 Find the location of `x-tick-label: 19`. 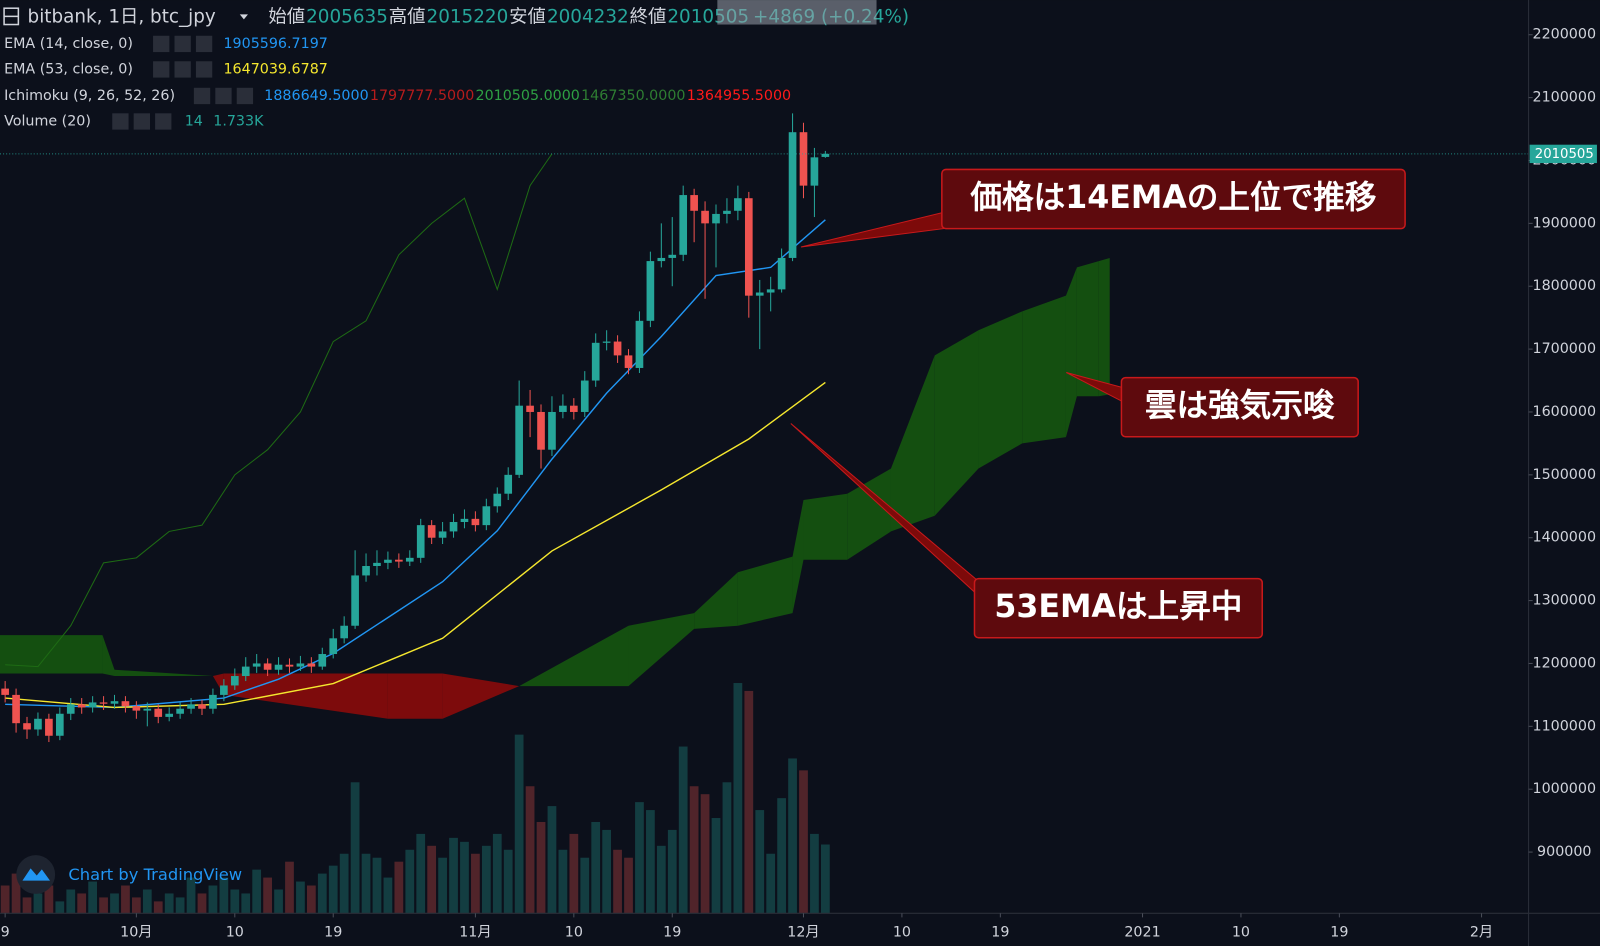

x-tick-label: 19 is located at coordinates (333, 933).